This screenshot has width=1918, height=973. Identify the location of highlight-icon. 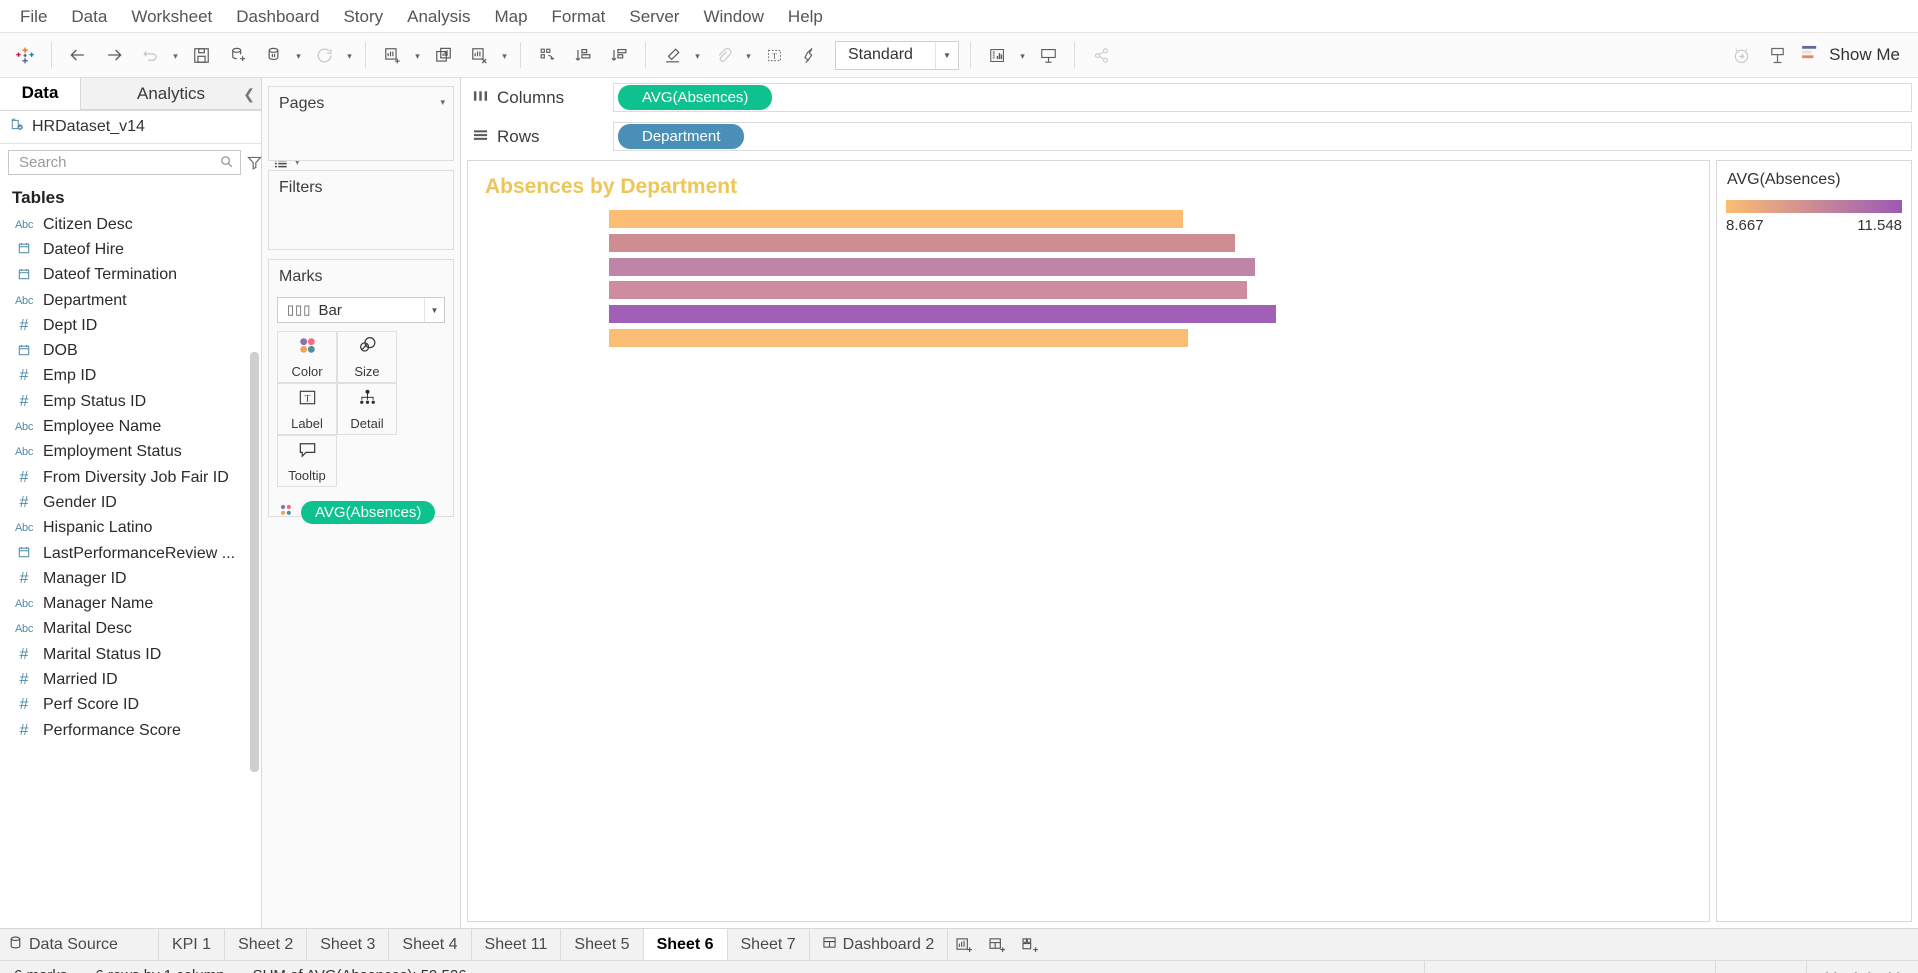
(672, 55).